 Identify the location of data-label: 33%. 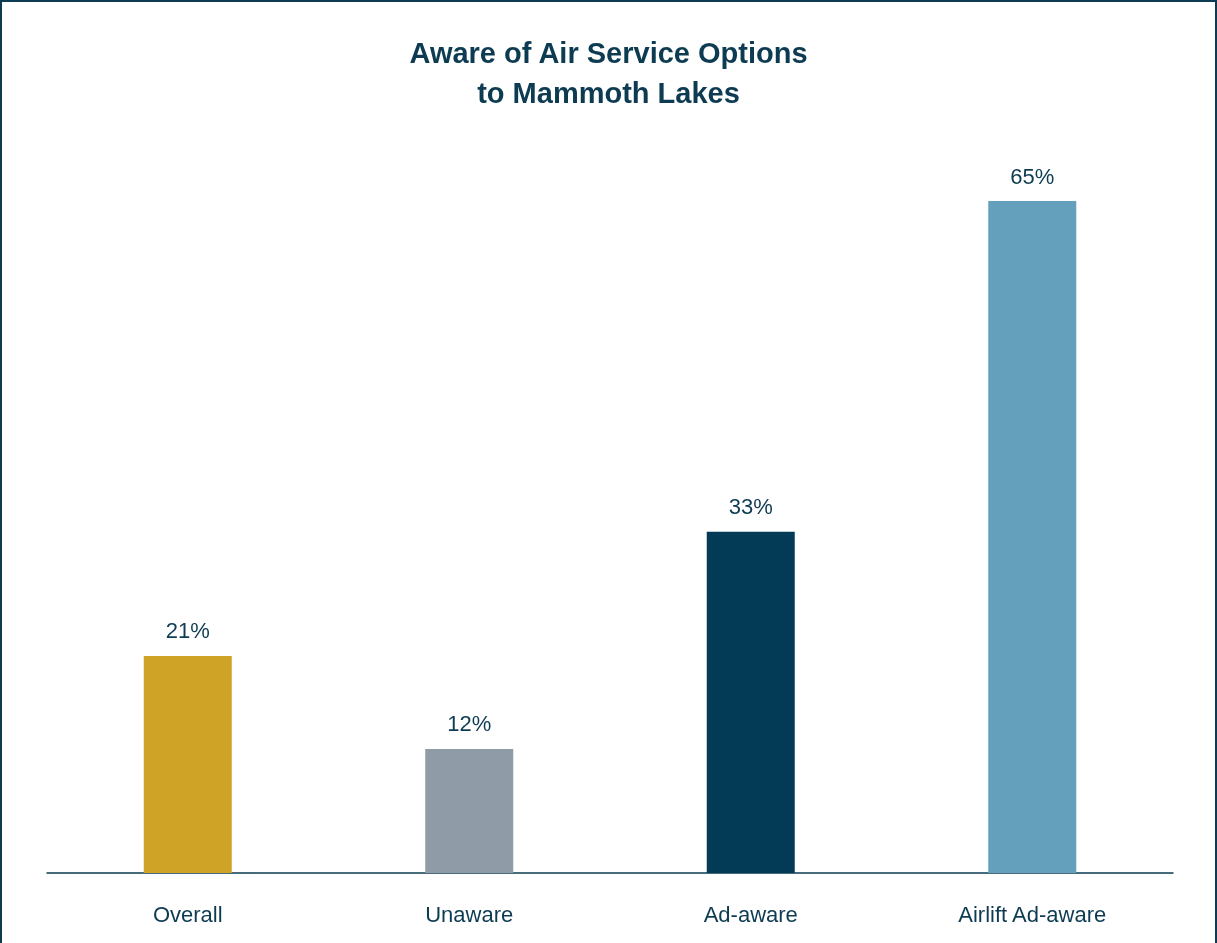
(750, 507).